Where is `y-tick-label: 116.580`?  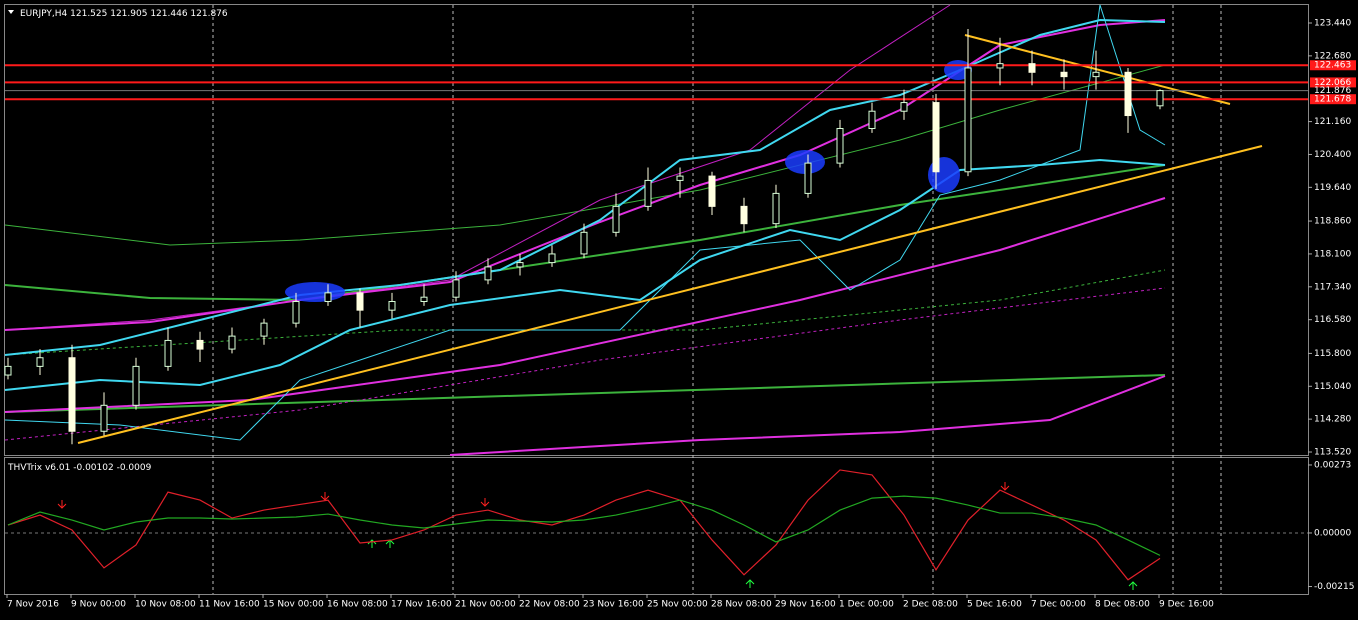 y-tick-label: 116.580 is located at coordinates (1332, 320).